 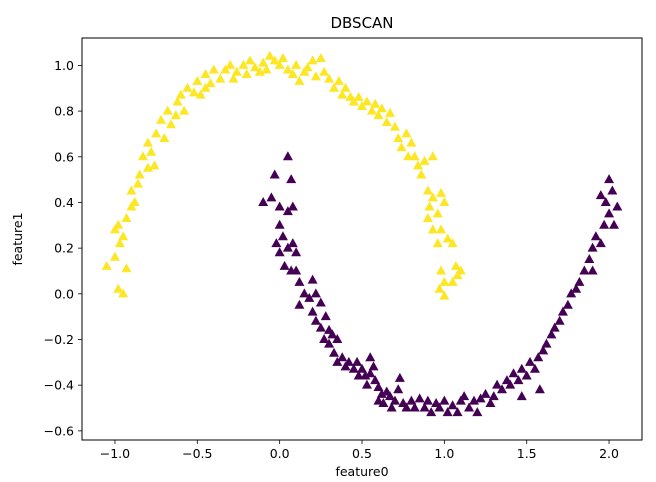 I want to click on y-tick-label: 0.4, so click(x=64, y=202).